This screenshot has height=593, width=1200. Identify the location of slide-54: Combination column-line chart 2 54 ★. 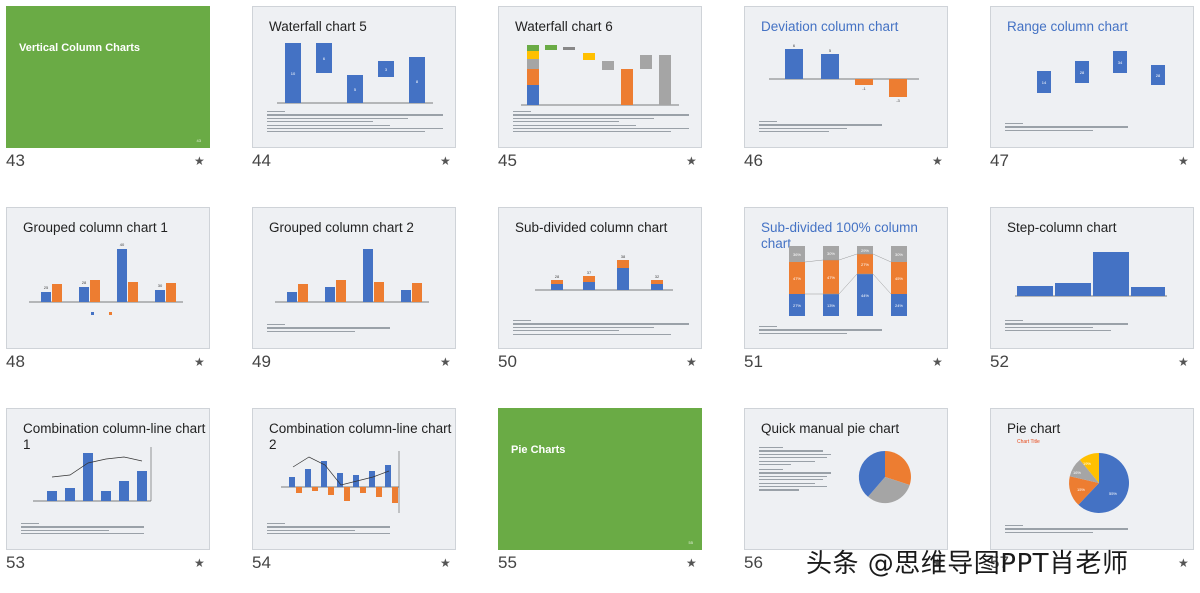
(356, 495).